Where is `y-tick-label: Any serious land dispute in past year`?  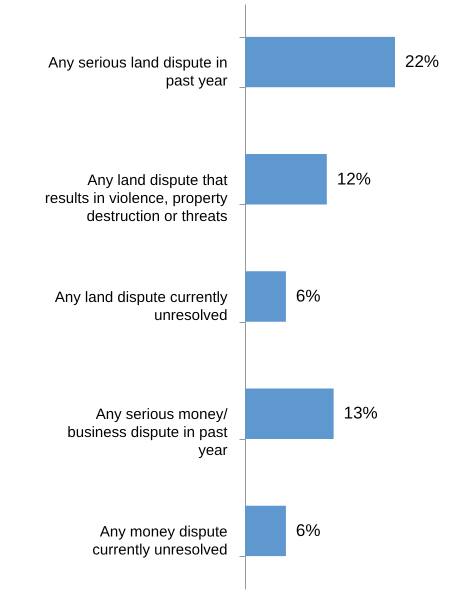
y-tick-label: Any serious land dispute in past year is located at coordinates (138, 72).